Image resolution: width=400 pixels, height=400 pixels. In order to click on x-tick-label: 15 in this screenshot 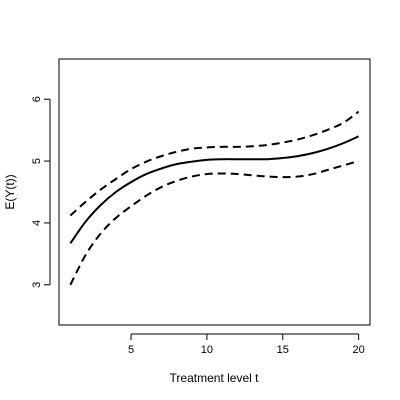, I will do `click(283, 350)`.